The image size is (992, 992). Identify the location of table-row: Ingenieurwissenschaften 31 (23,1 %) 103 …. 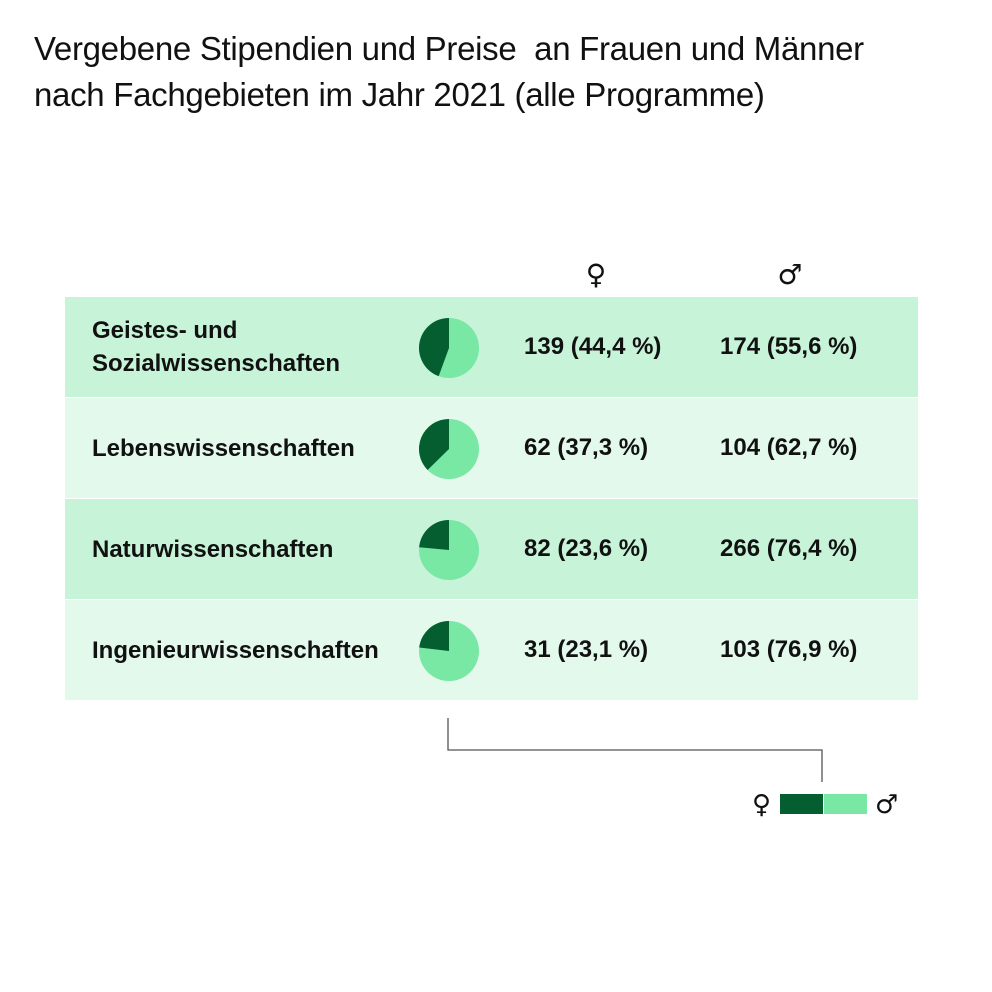
(491, 650).